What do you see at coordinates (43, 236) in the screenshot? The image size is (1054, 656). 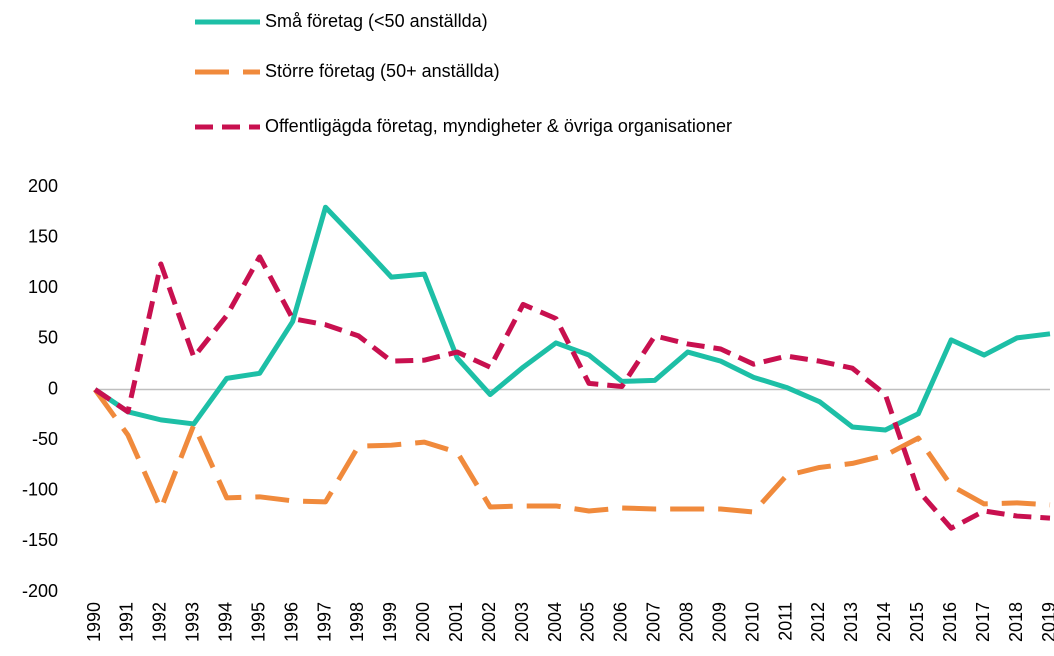 I see `y-tick-label: 150` at bounding box center [43, 236].